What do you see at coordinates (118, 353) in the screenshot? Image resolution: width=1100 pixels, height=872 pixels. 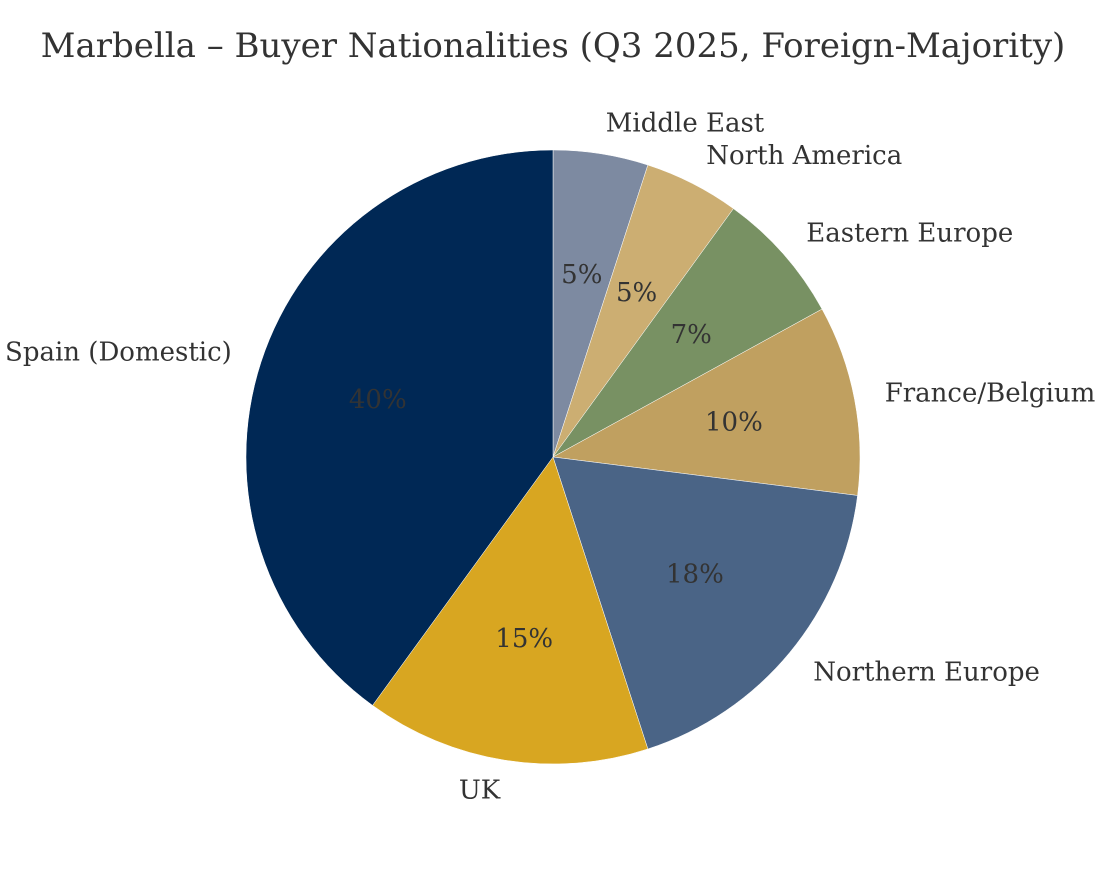 I see `category-label-spain-domestic: Spain (Domestic)` at bounding box center [118, 353].